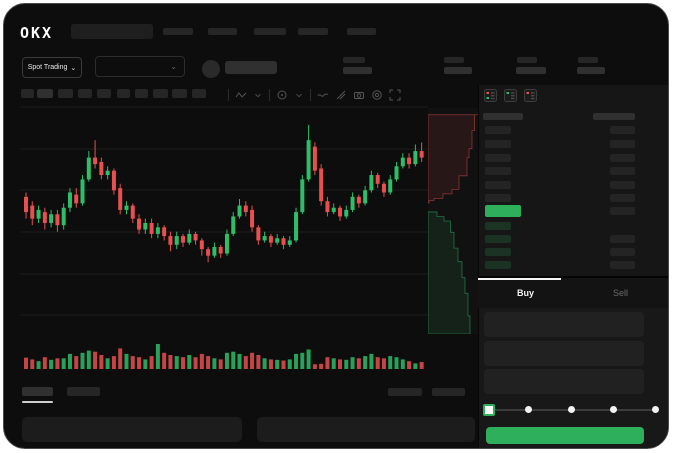 The height and width of the screenshot is (453, 673). What do you see at coordinates (377, 95) in the screenshot?
I see `chart-settings-icon` at bounding box center [377, 95].